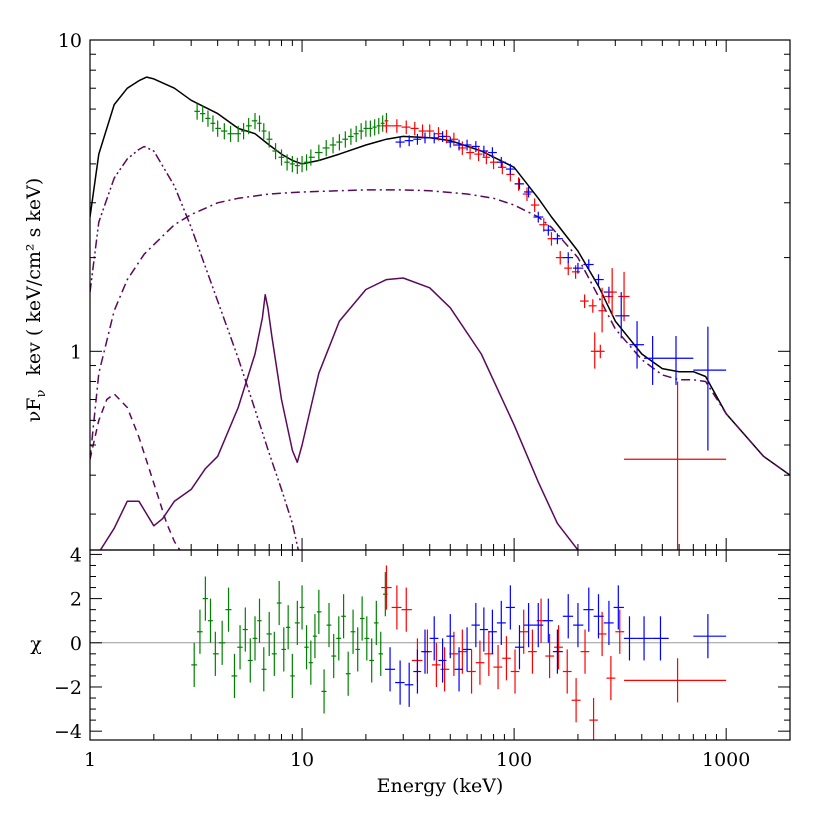 This screenshot has width=830, height=830. Describe the element at coordinates (68, 732) in the screenshot. I see `y-tick-label: −4` at that location.